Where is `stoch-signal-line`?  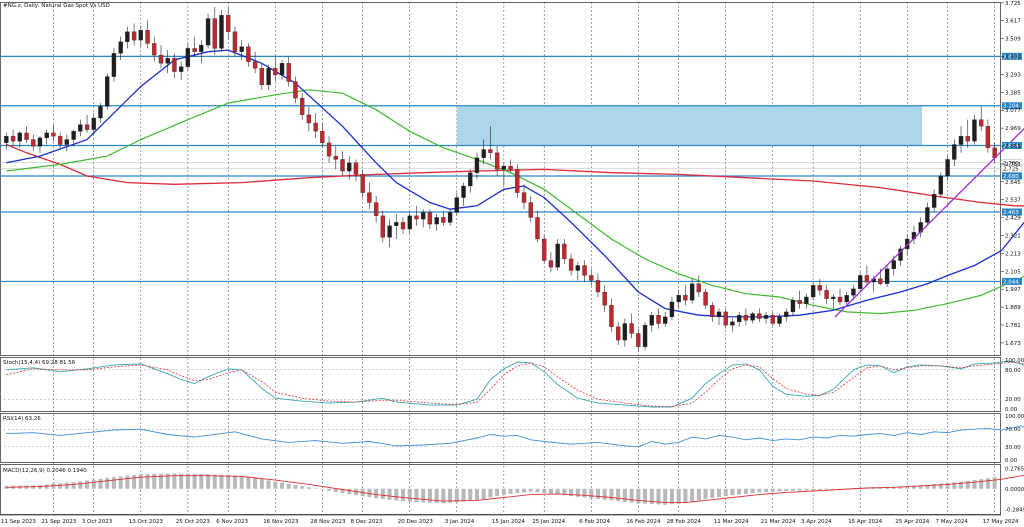
stoch-signal-line is located at coordinates (515, 384).